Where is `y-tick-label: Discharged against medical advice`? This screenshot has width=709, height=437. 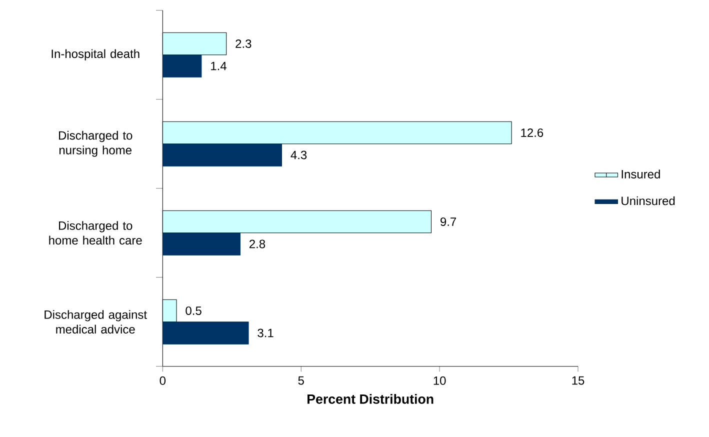
y-tick-label: Discharged against medical advice is located at coordinates (95, 322).